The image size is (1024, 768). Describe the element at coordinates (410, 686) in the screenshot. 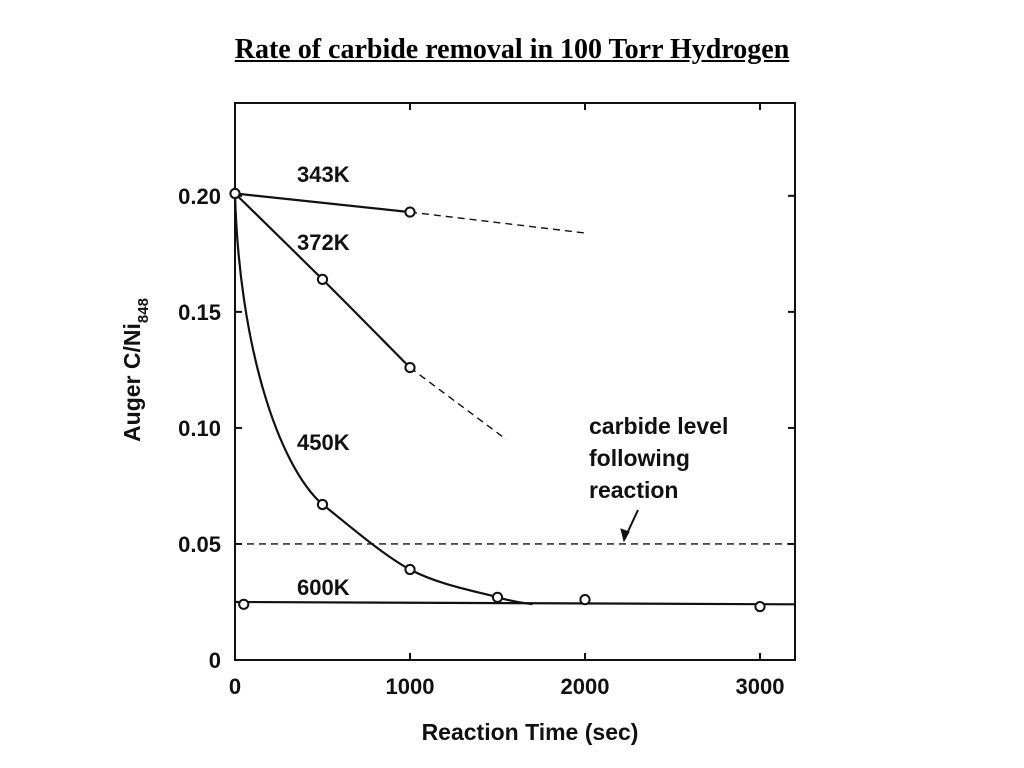

I see `x-tick-label: 1000` at that location.